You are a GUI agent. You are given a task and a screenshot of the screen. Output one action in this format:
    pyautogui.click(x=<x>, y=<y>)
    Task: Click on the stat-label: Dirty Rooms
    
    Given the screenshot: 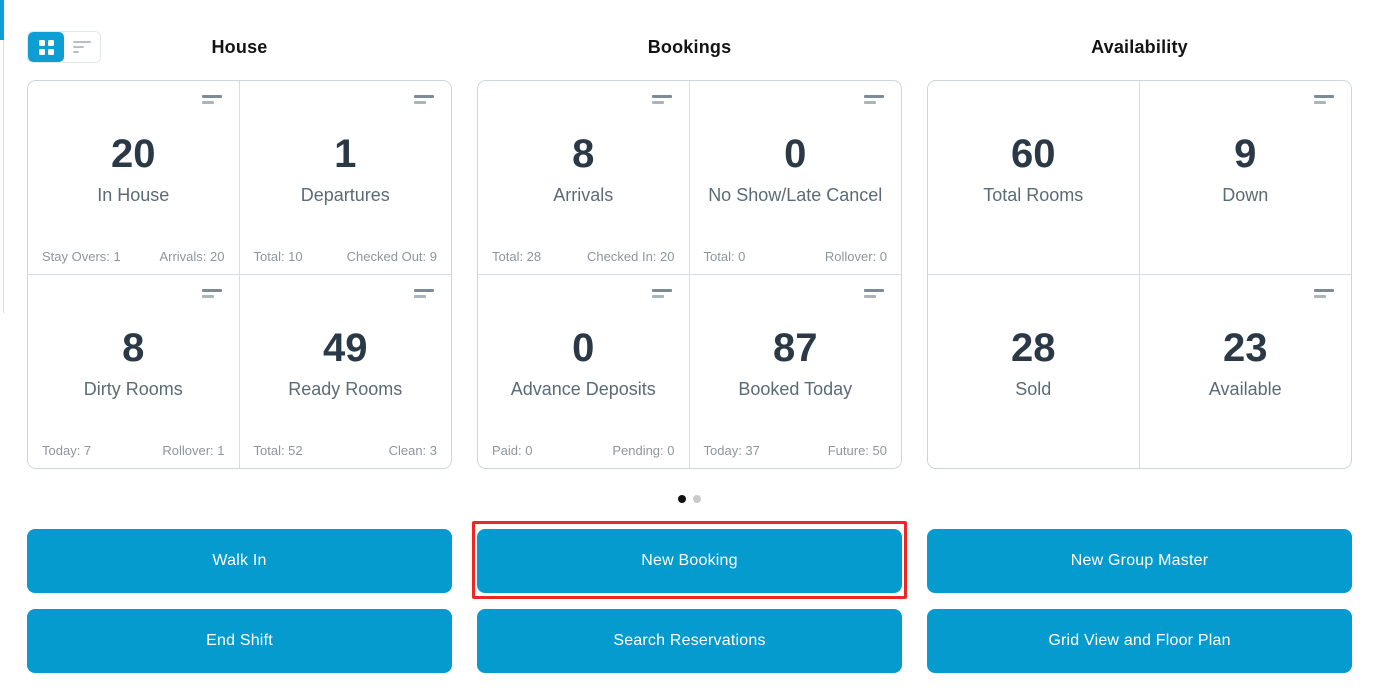 What is the action you would take?
    pyautogui.click(x=133, y=389)
    